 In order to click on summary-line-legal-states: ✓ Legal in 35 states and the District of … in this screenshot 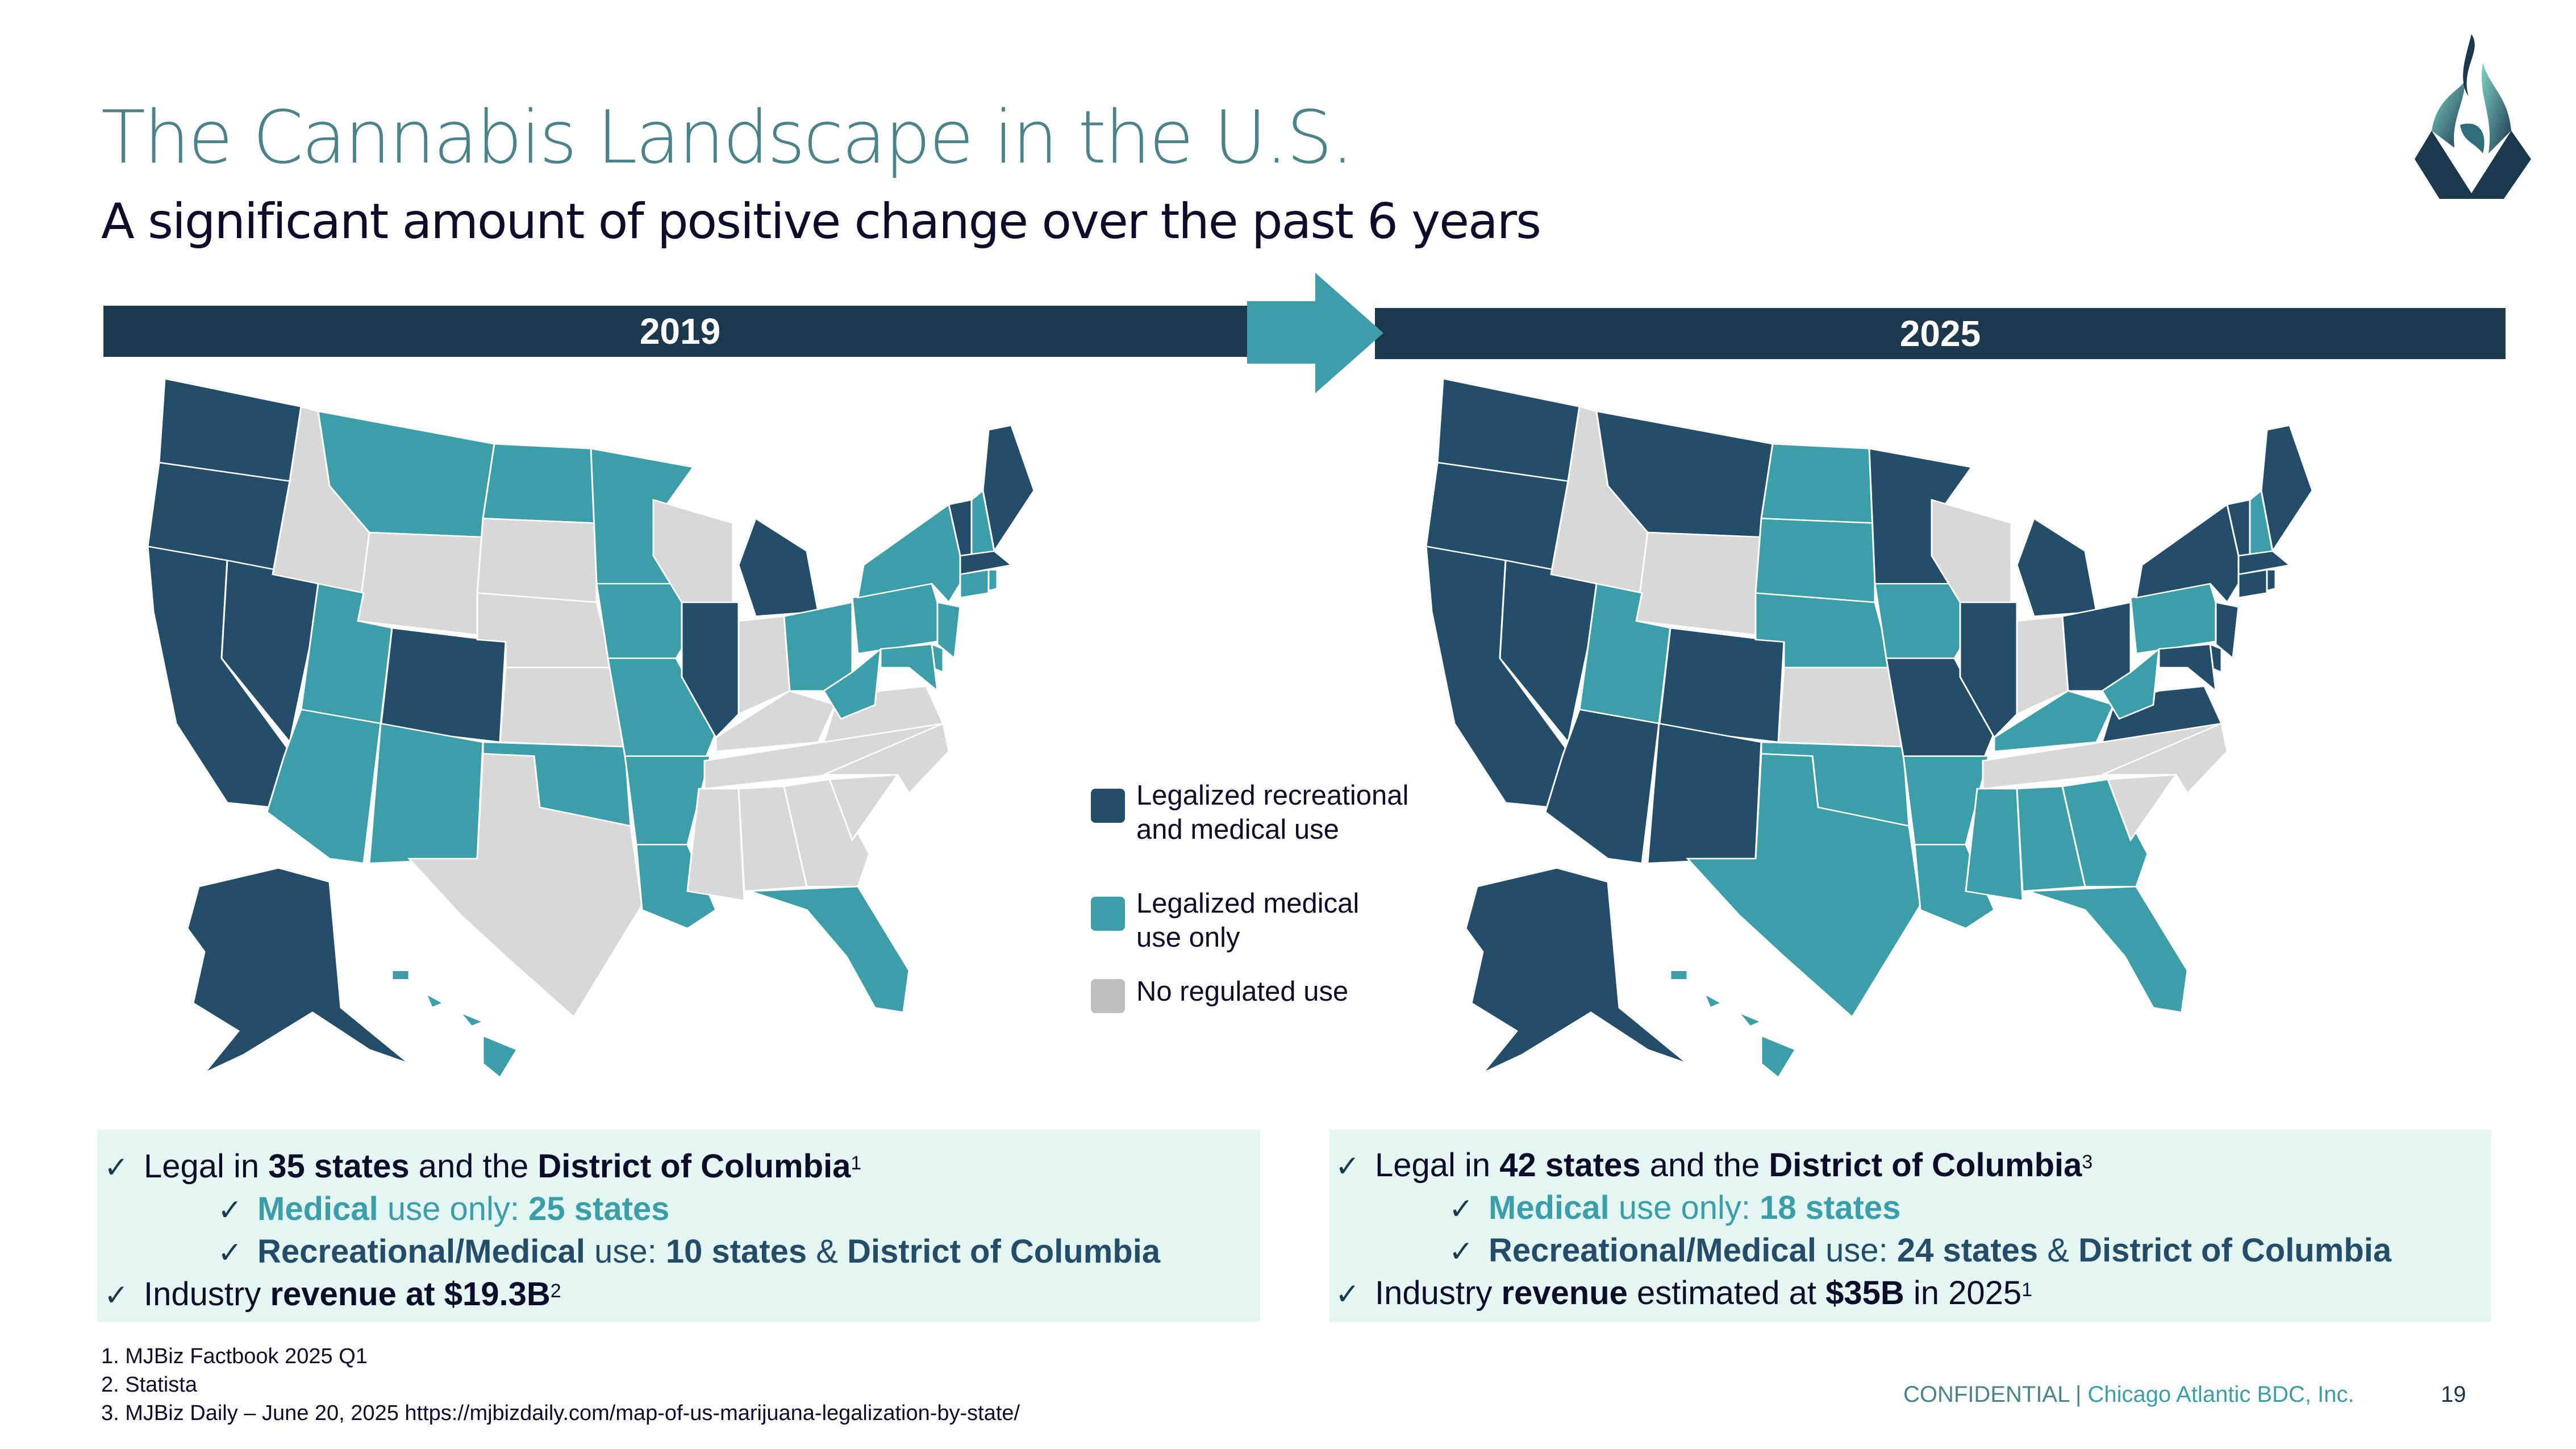, I will do `click(482, 1167)`.